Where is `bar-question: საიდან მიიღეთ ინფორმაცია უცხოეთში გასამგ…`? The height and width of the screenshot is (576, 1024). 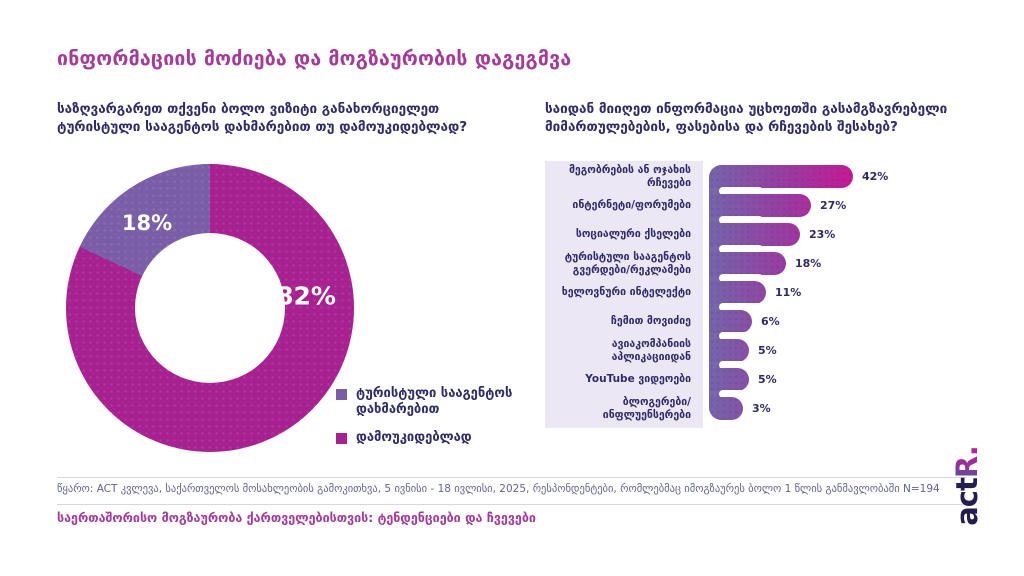 bar-question: საიდან მიიღეთ ინფორმაცია უცხოეთში გასამგ… is located at coordinates (746, 118).